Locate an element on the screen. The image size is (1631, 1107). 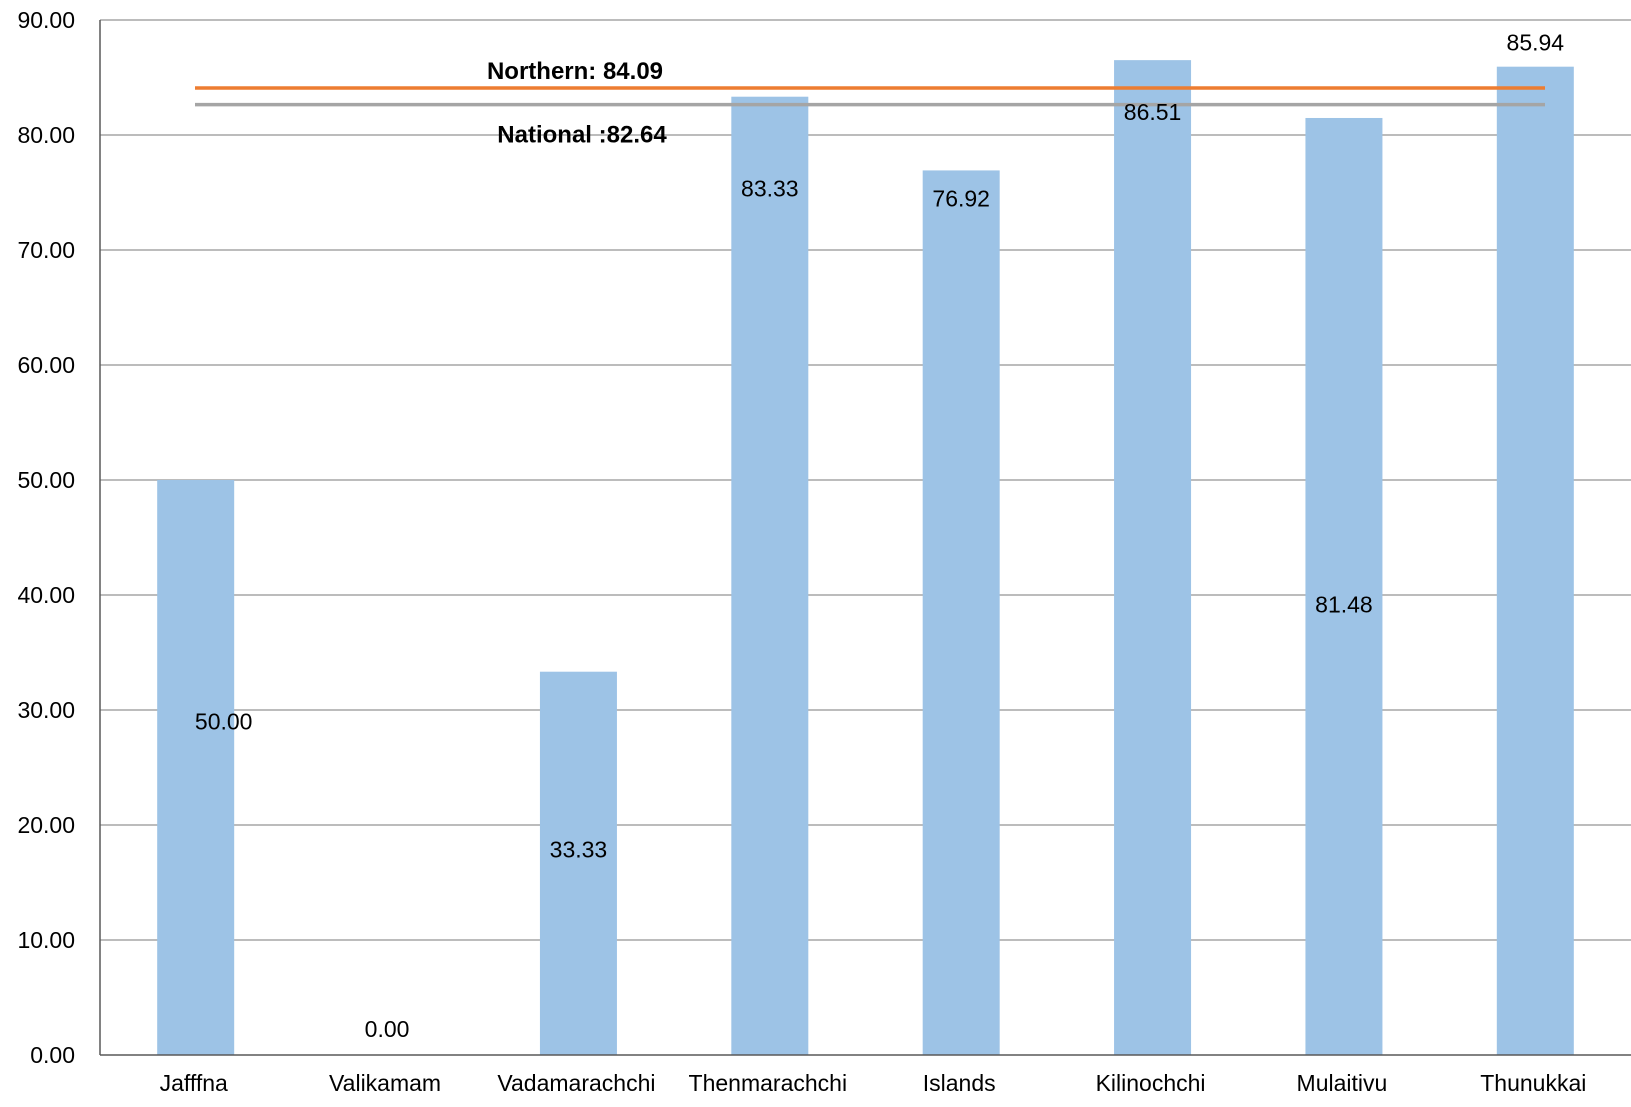
data-label: 85.94 is located at coordinates (1536, 43).